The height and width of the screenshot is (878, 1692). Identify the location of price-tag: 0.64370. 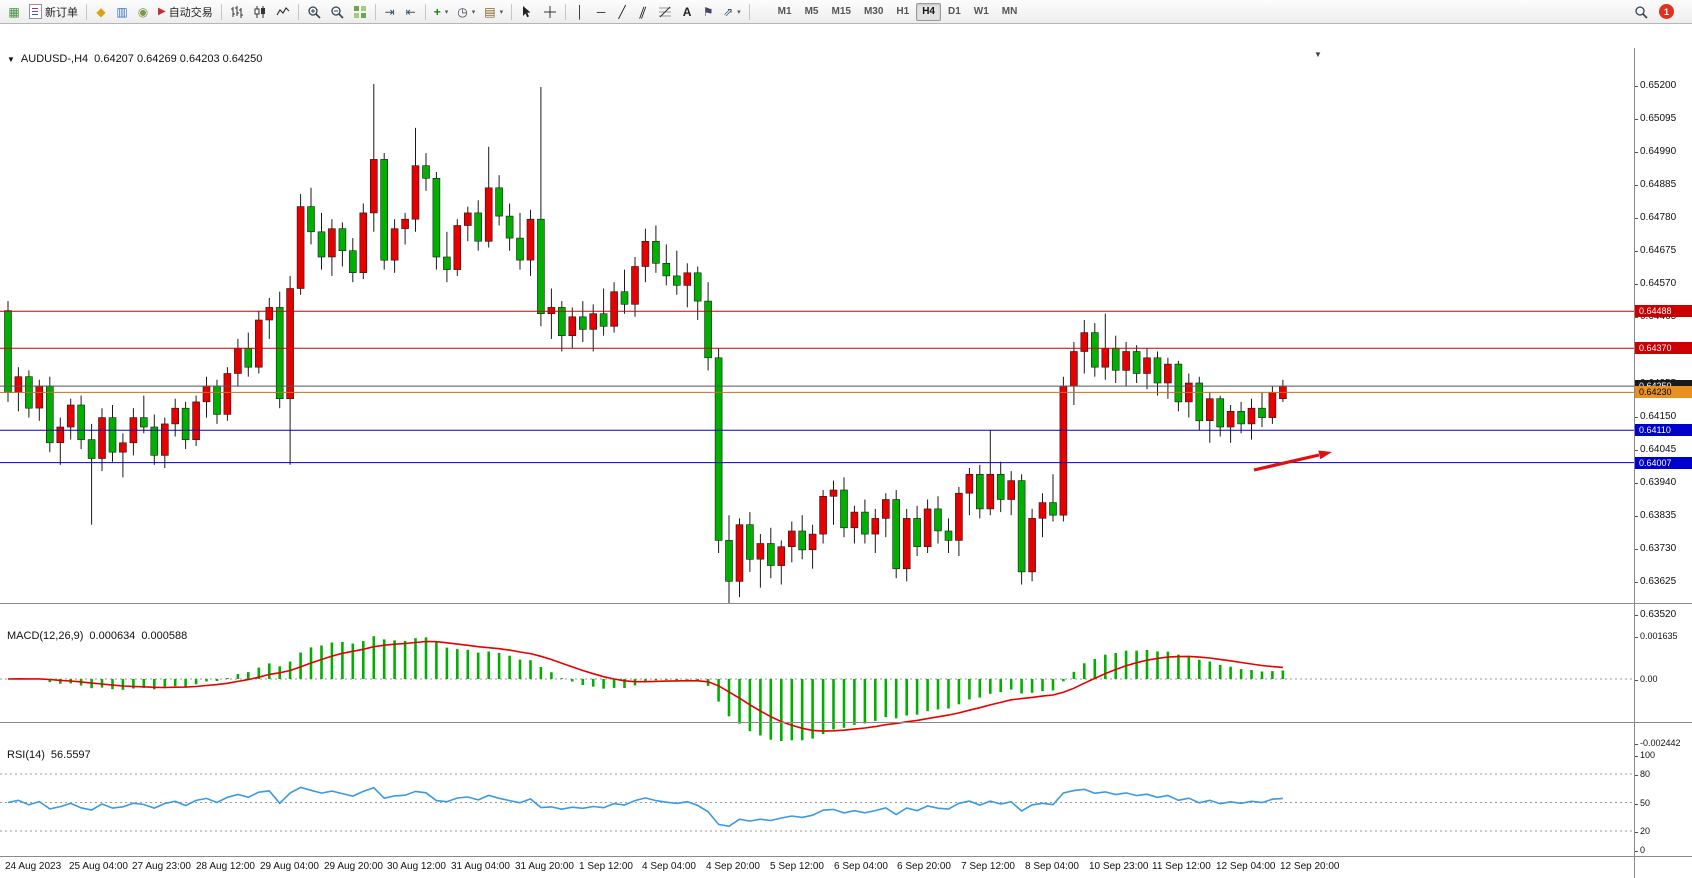
(1663, 348).